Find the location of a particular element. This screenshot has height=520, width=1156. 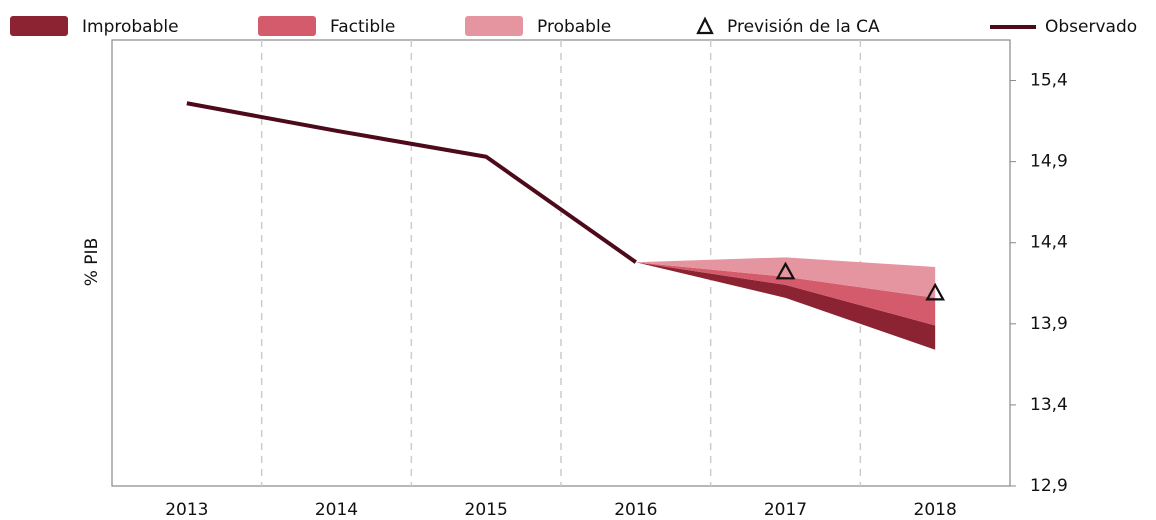

y-tick-label: 15,4 is located at coordinates (1049, 81).